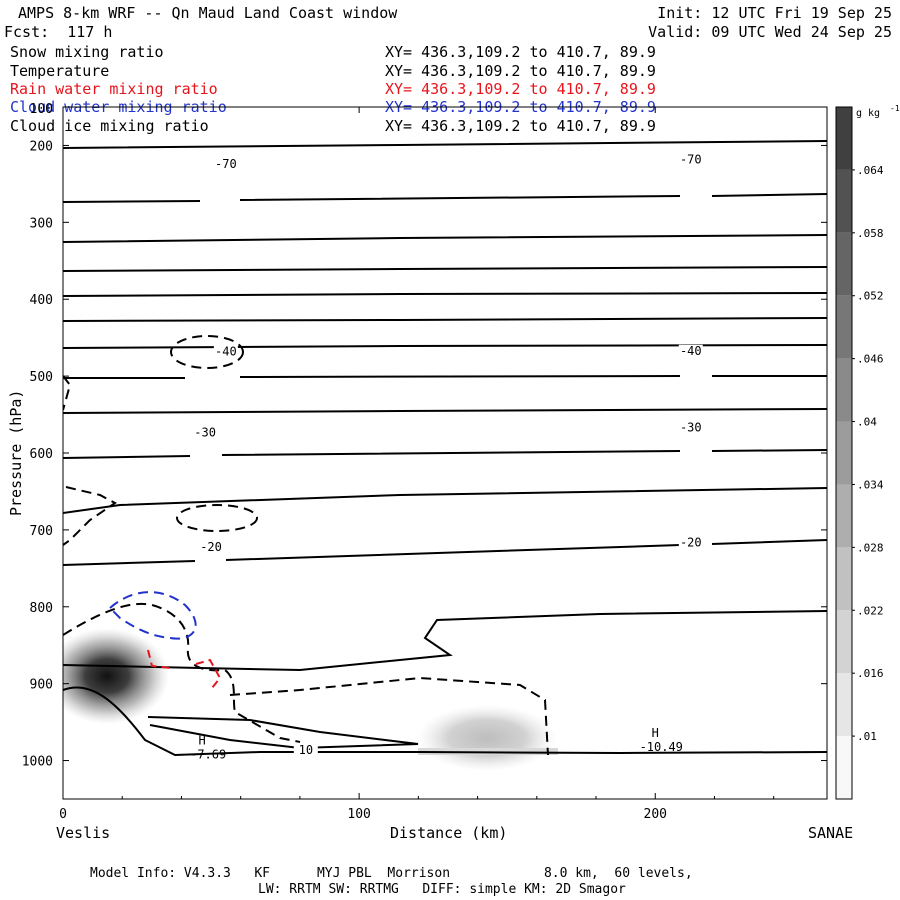  I want to click on legend-cloud-ice-name: Cloud ice mixing ratio, so click(109, 126).